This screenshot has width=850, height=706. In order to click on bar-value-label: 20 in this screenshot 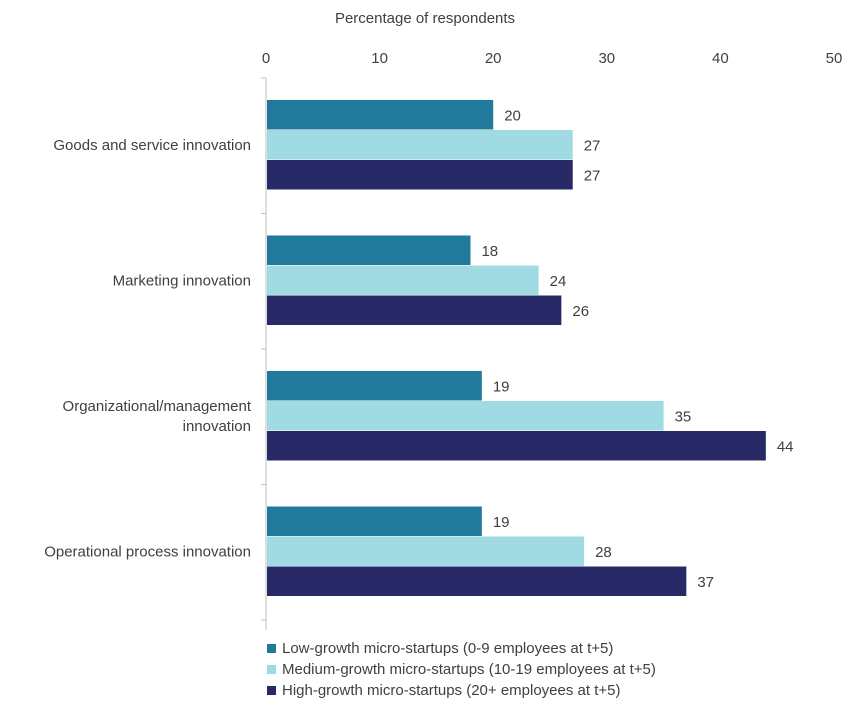, I will do `click(512, 115)`.